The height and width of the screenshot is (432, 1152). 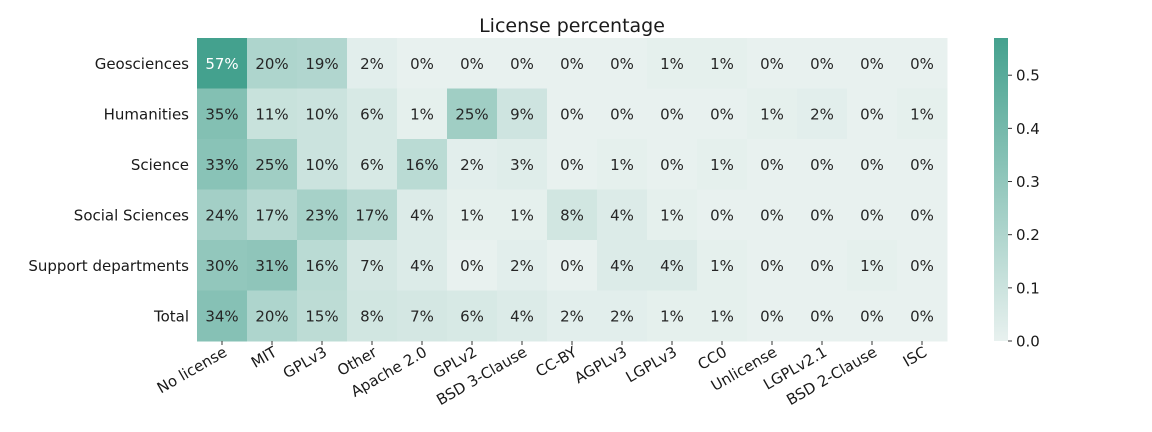 What do you see at coordinates (572, 215) in the screenshot?
I see `cell-value-label: 8%` at bounding box center [572, 215].